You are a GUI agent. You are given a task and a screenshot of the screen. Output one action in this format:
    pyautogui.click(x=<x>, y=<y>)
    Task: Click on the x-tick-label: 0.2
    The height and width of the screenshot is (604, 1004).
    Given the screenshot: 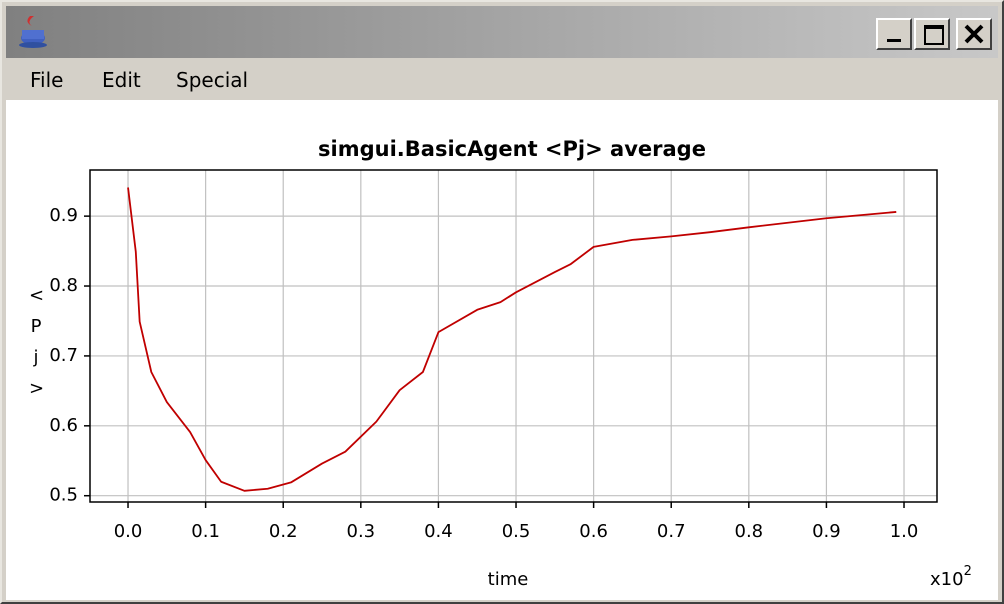 What is the action you would take?
    pyautogui.click(x=283, y=531)
    